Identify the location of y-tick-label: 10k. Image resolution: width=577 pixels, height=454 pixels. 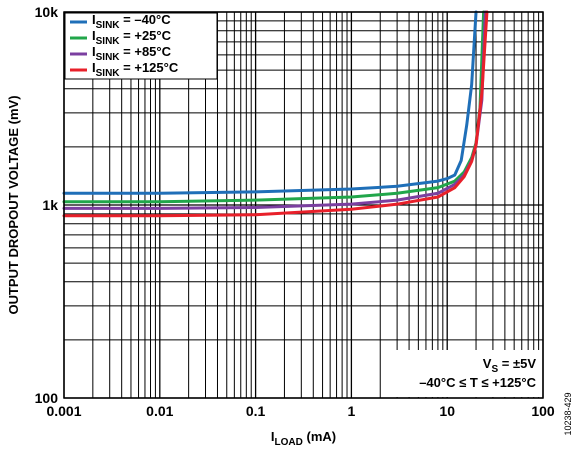
(47, 12).